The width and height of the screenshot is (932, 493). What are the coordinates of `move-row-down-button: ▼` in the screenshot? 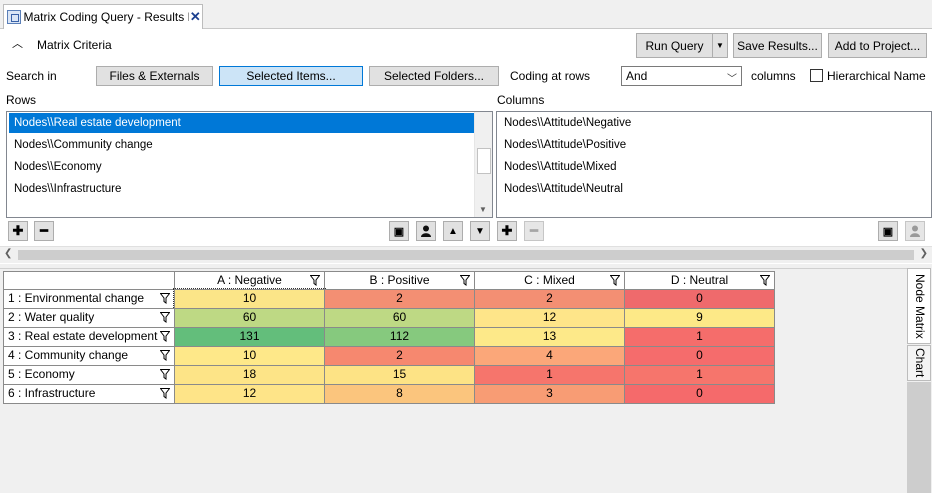 It's located at (480, 231).